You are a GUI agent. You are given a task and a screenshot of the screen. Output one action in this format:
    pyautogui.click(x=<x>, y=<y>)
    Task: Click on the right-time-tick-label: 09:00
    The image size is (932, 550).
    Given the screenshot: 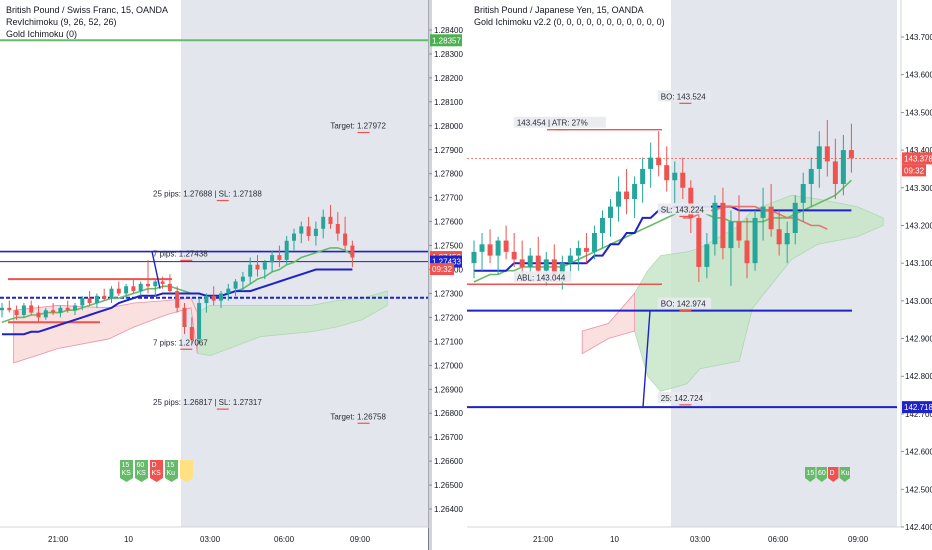 What is the action you would take?
    pyautogui.click(x=858, y=539)
    